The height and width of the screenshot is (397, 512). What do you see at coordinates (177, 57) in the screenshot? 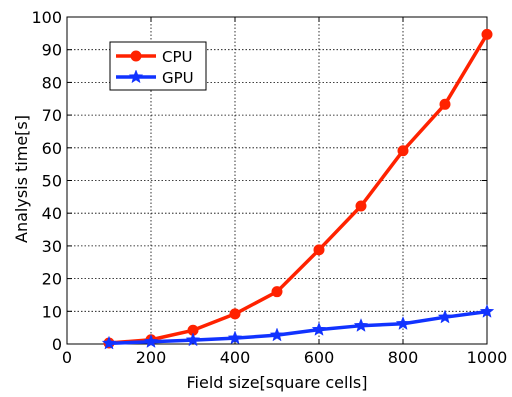
I see `legend-cpu-label: CPU` at bounding box center [177, 57].